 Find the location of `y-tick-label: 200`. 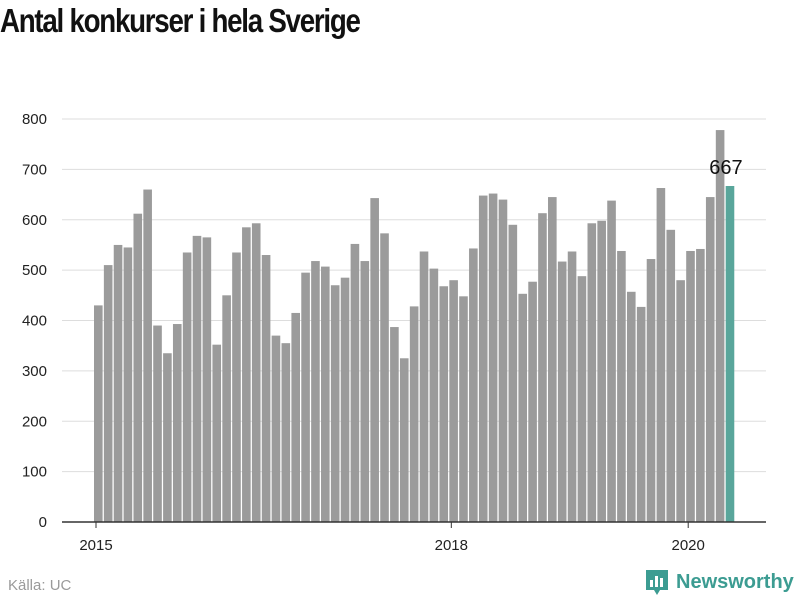

y-tick-label: 200 is located at coordinates (34, 421).